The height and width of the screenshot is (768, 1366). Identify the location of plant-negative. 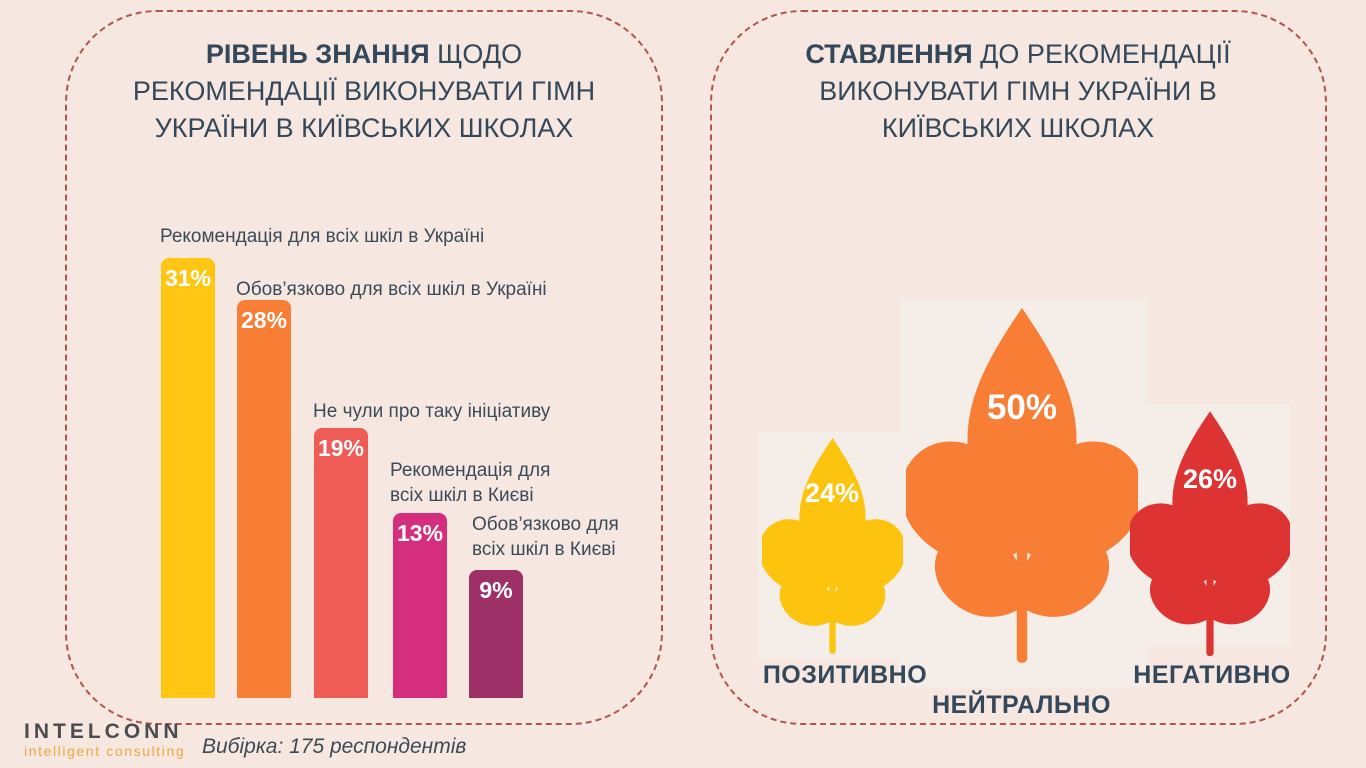
(1210, 533).